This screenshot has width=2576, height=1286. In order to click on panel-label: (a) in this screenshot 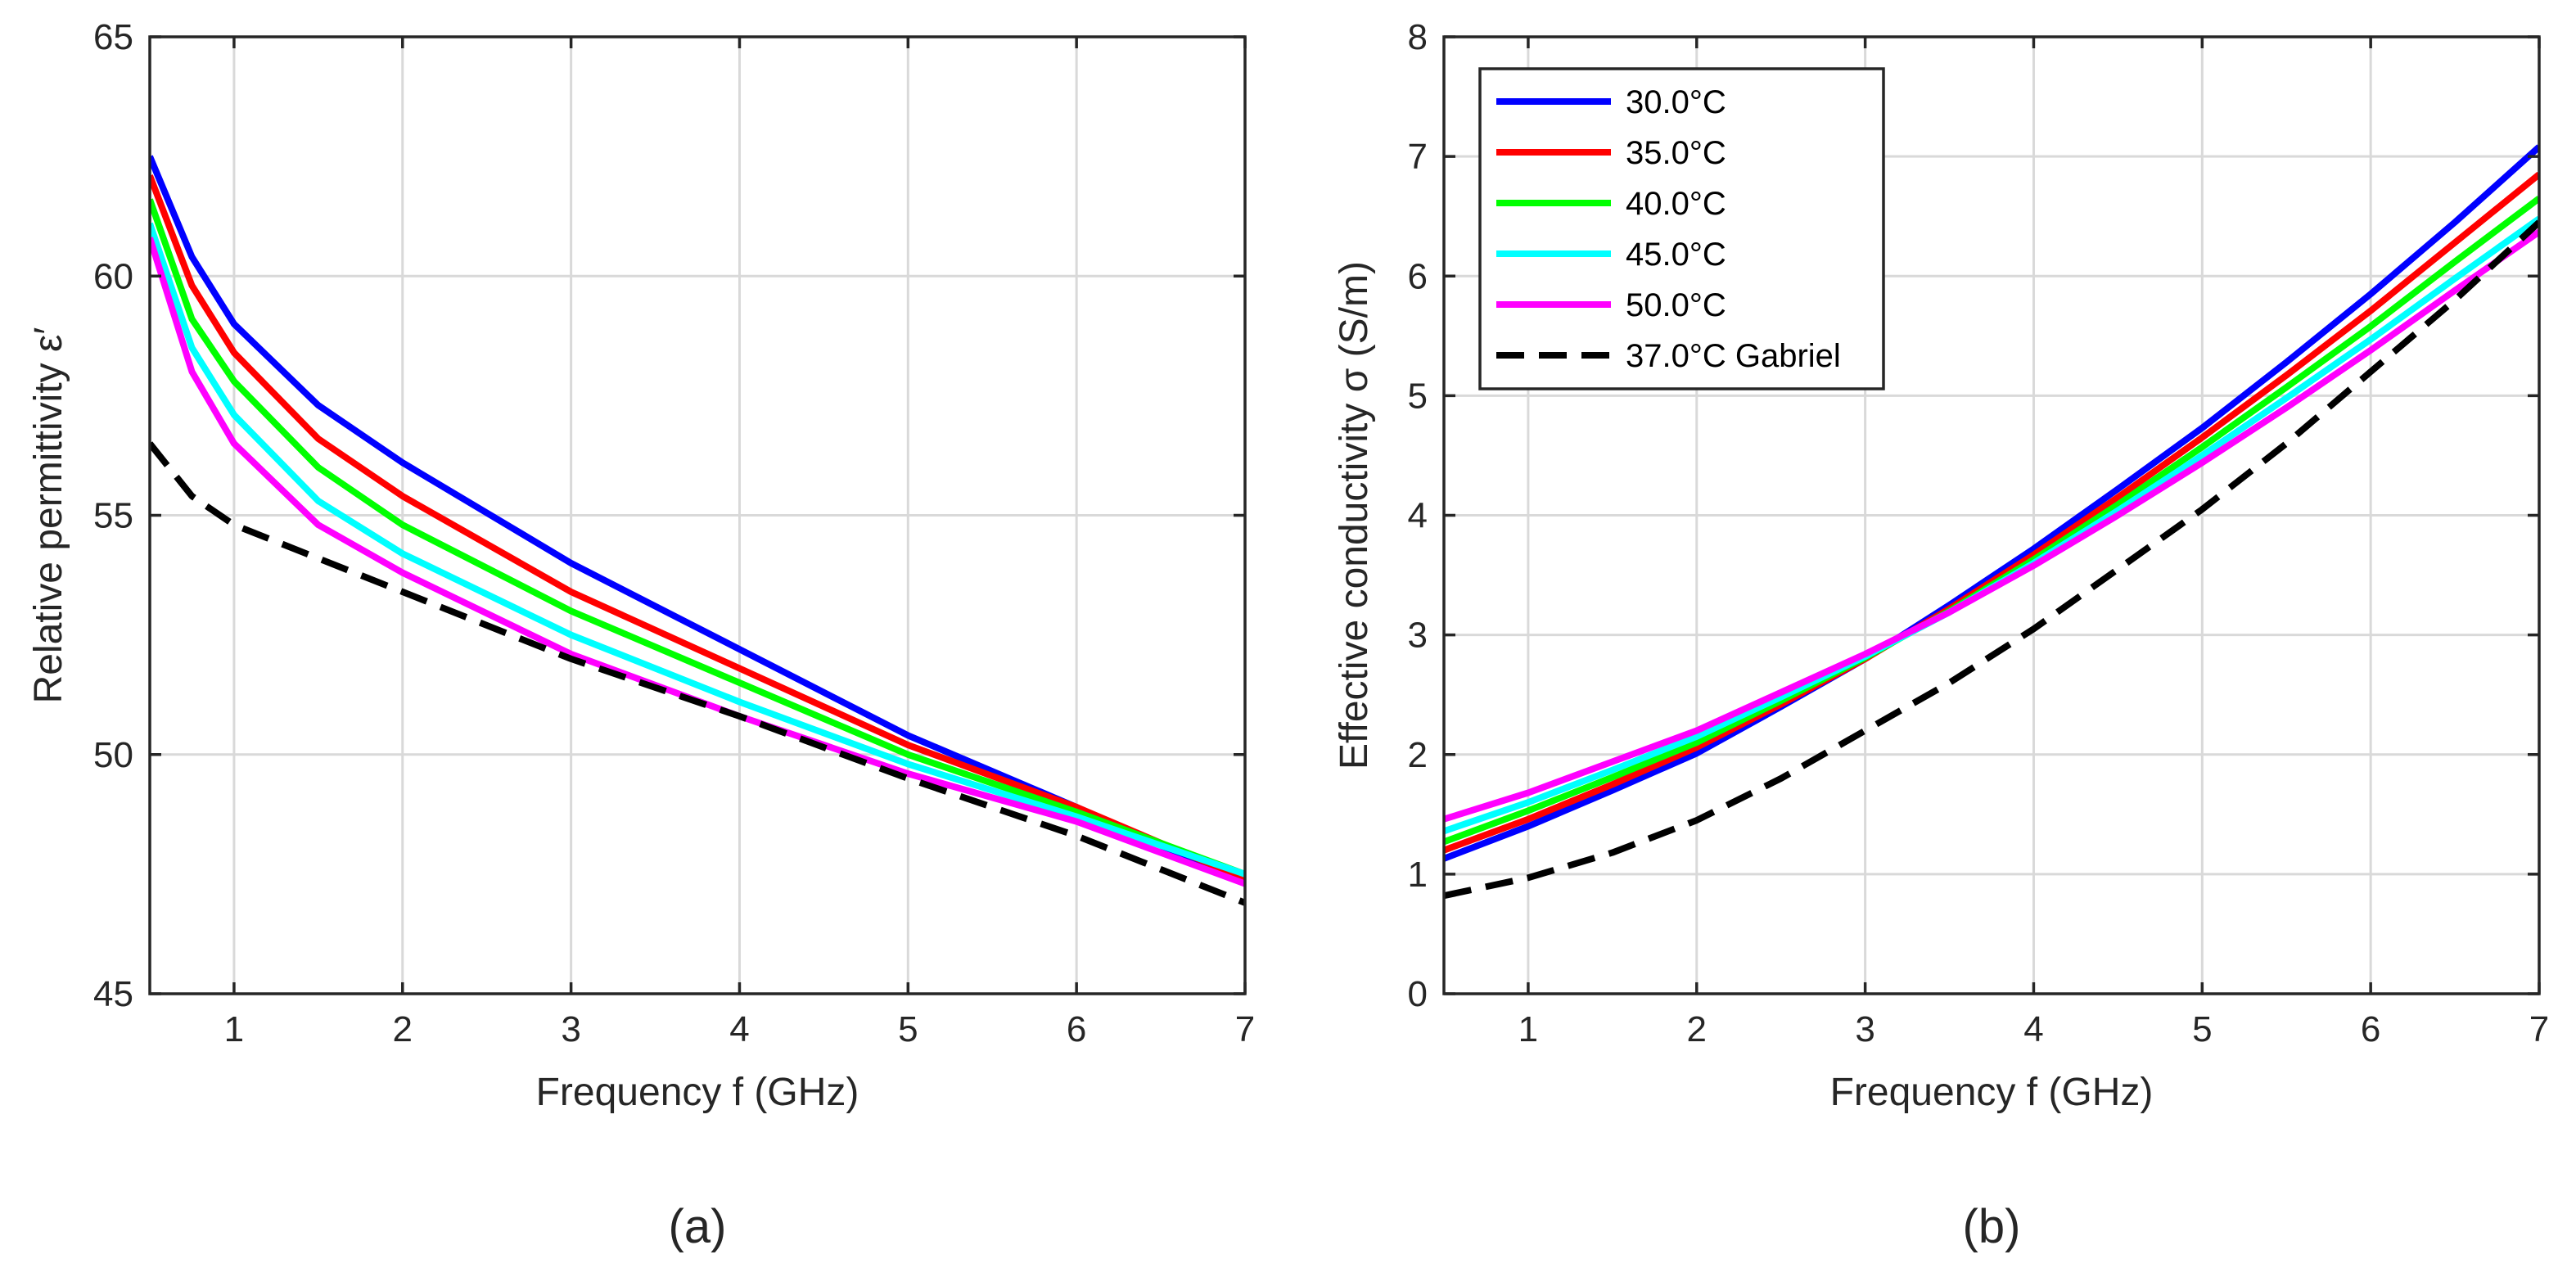, I will do `click(698, 1226)`.